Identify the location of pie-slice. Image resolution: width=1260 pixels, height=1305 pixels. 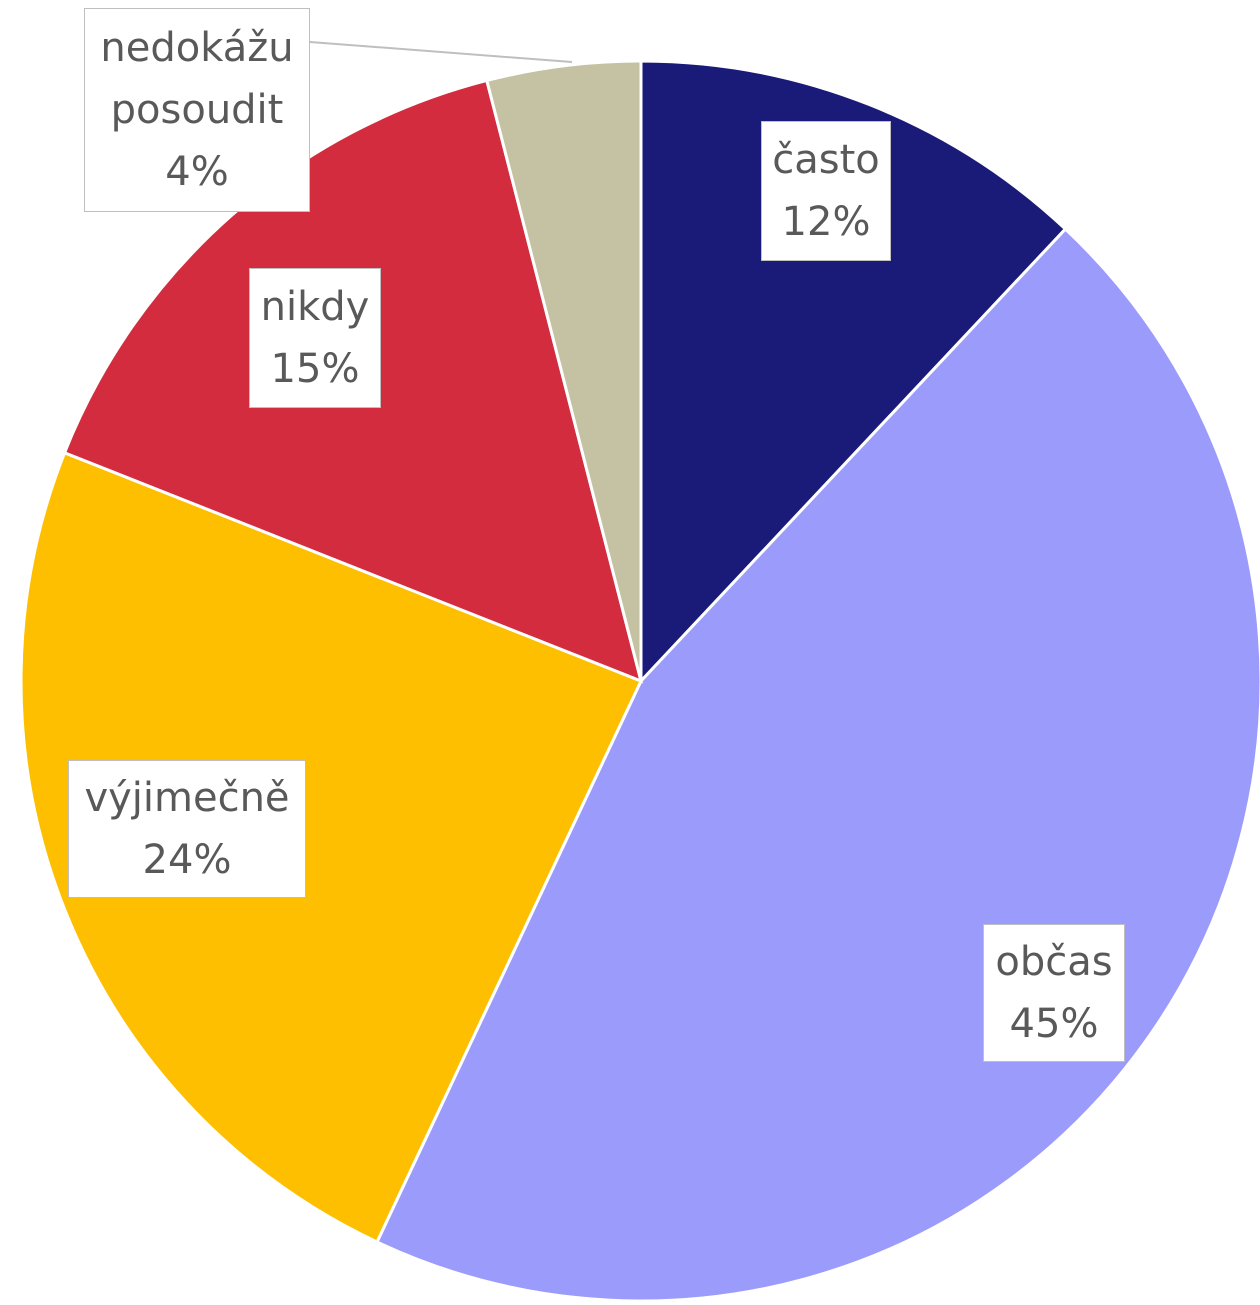
(563, 370).